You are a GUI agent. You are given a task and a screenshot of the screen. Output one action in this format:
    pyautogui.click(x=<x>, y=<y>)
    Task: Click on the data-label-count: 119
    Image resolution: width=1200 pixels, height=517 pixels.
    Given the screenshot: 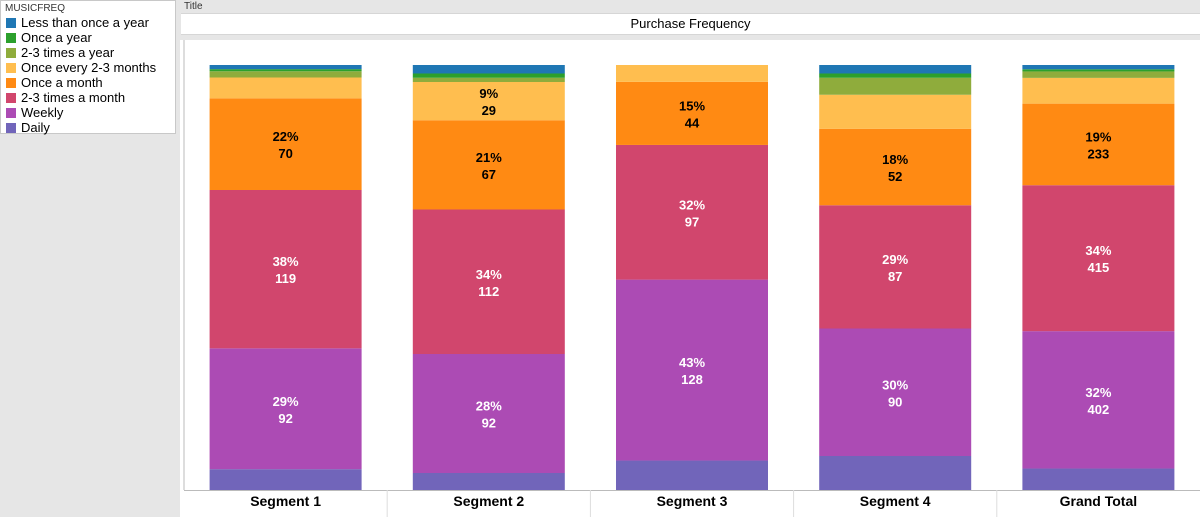 What is the action you would take?
    pyautogui.click(x=285, y=278)
    